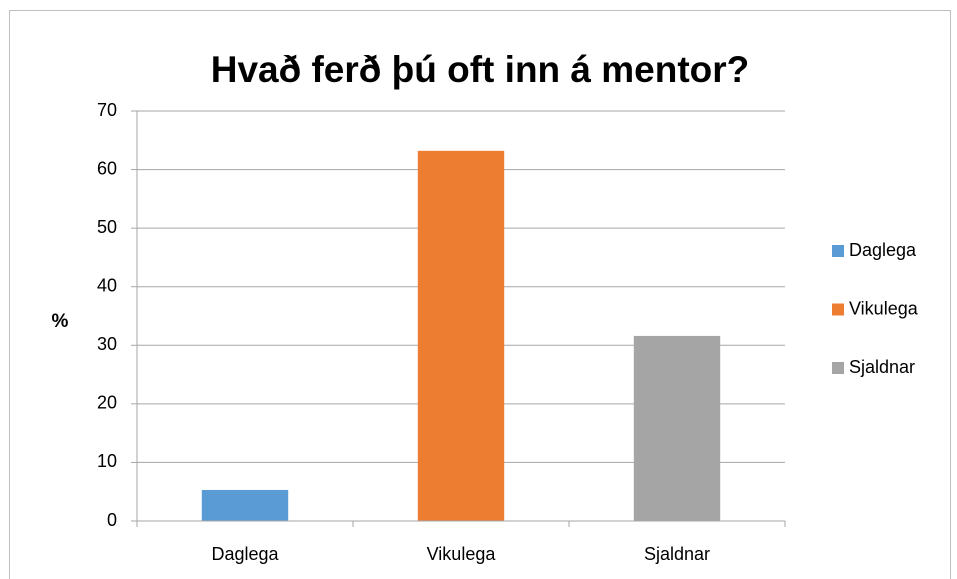 Image resolution: width=957 pixels, height=579 pixels. Describe the element at coordinates (480, 69) in the screenshot. I see `chart-title: Hvað ferð þú oft inn á mentor?` at that location.